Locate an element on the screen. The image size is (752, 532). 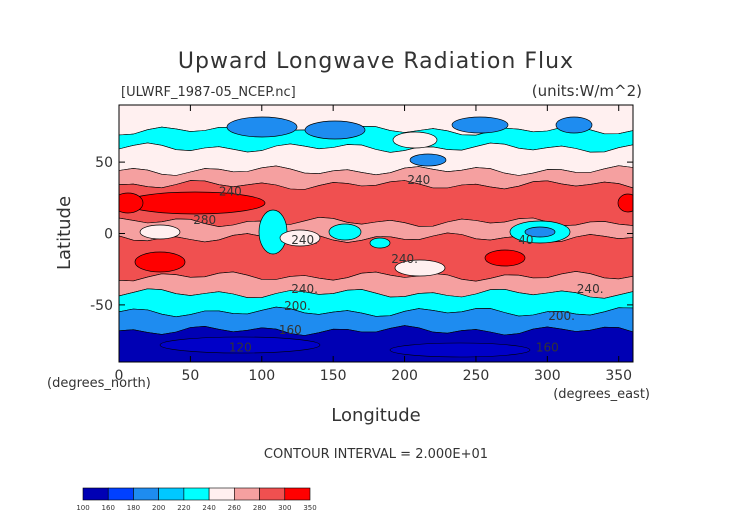
x-tick-label: 350 is located at coordinates (618, 376).